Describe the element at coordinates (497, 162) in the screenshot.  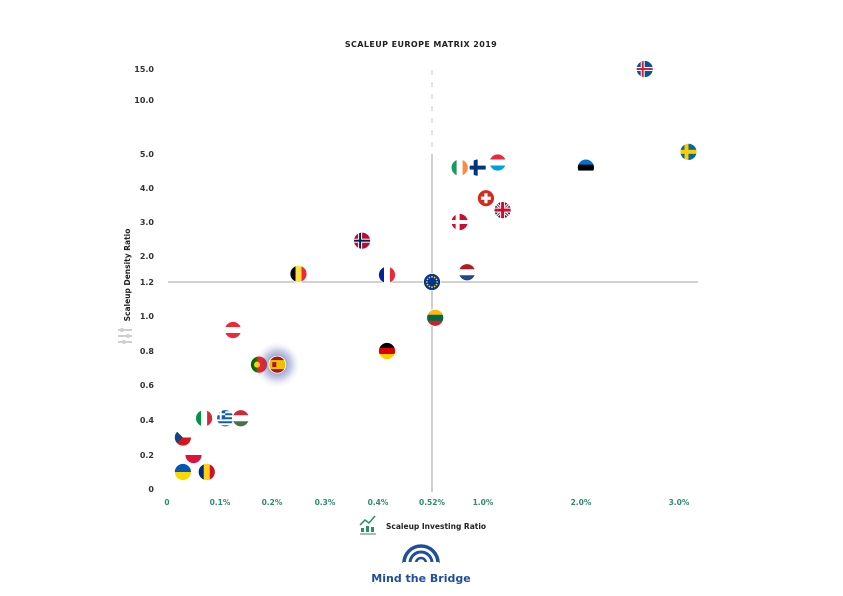
I see `flag-point-luxembourg` at that location.